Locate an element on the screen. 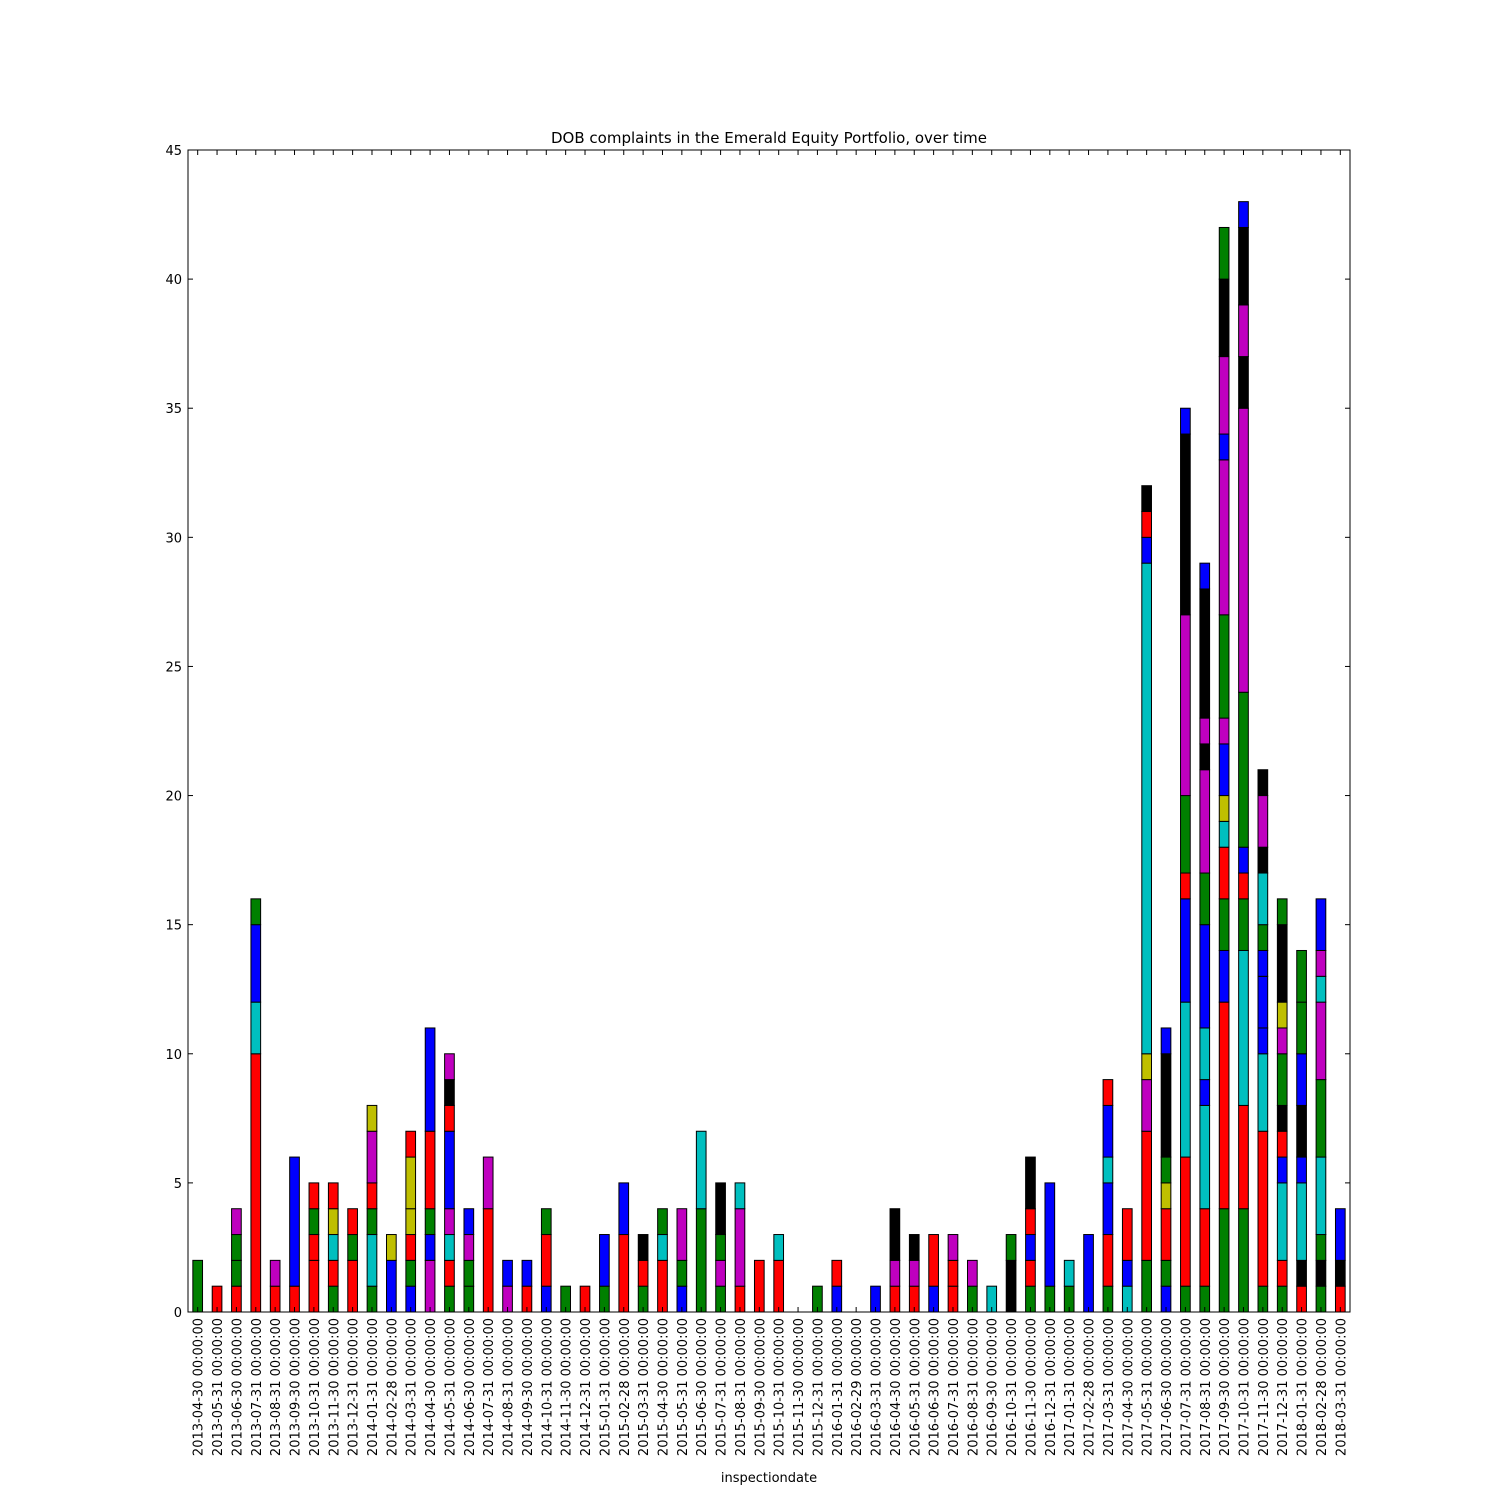  x-tick-label: 2014-02-28 00:00:00 is located at coordinates (392, 1387).